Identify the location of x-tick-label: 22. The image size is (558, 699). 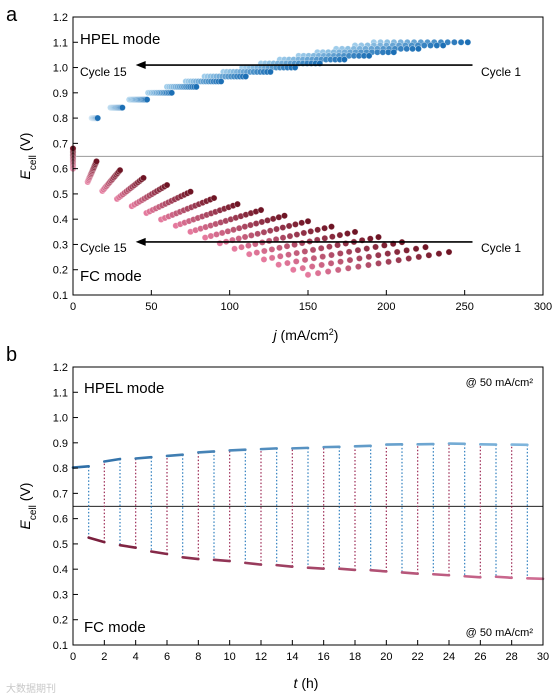
(418, 657).